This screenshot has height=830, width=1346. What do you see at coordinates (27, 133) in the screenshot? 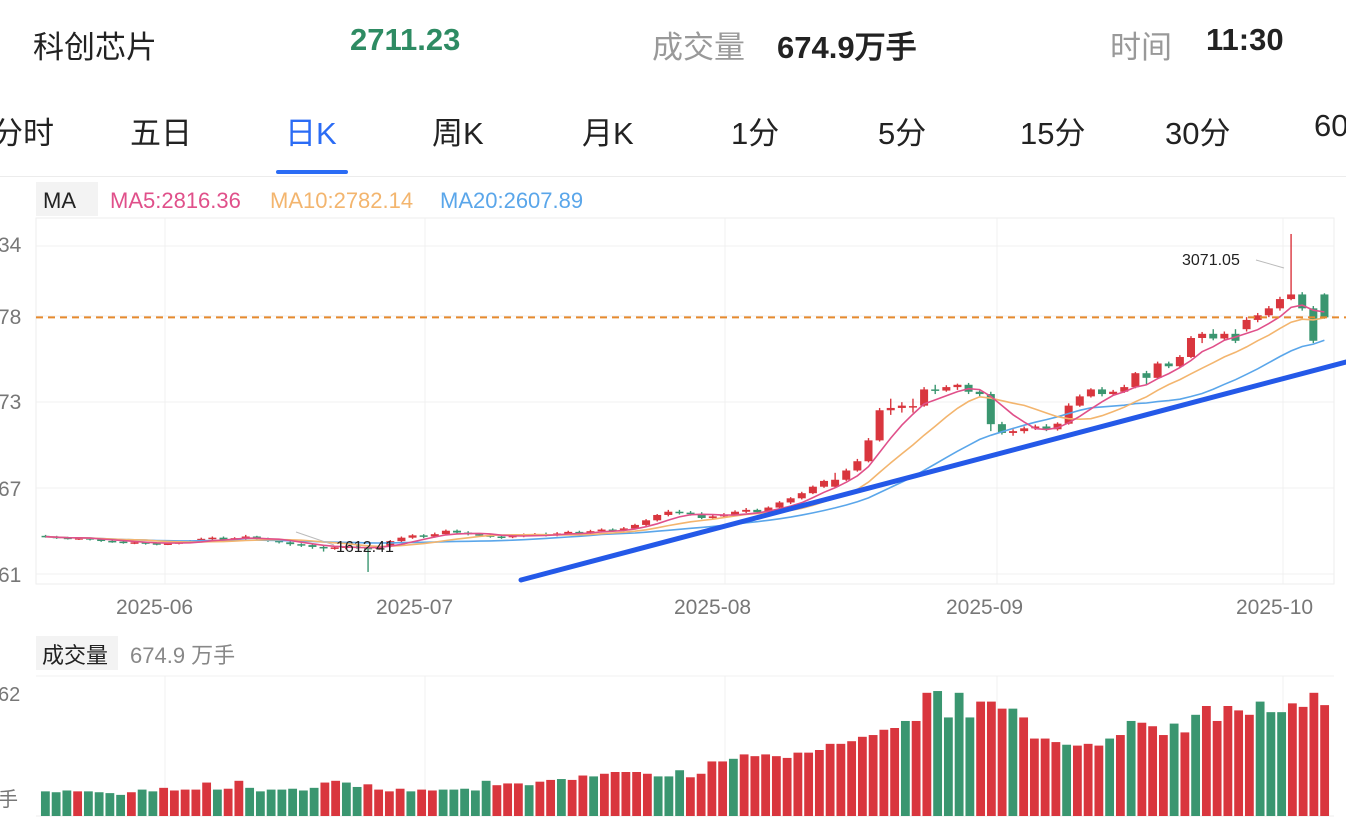
I see `tab-intraday: 分时` at bounding box center [27, 133].